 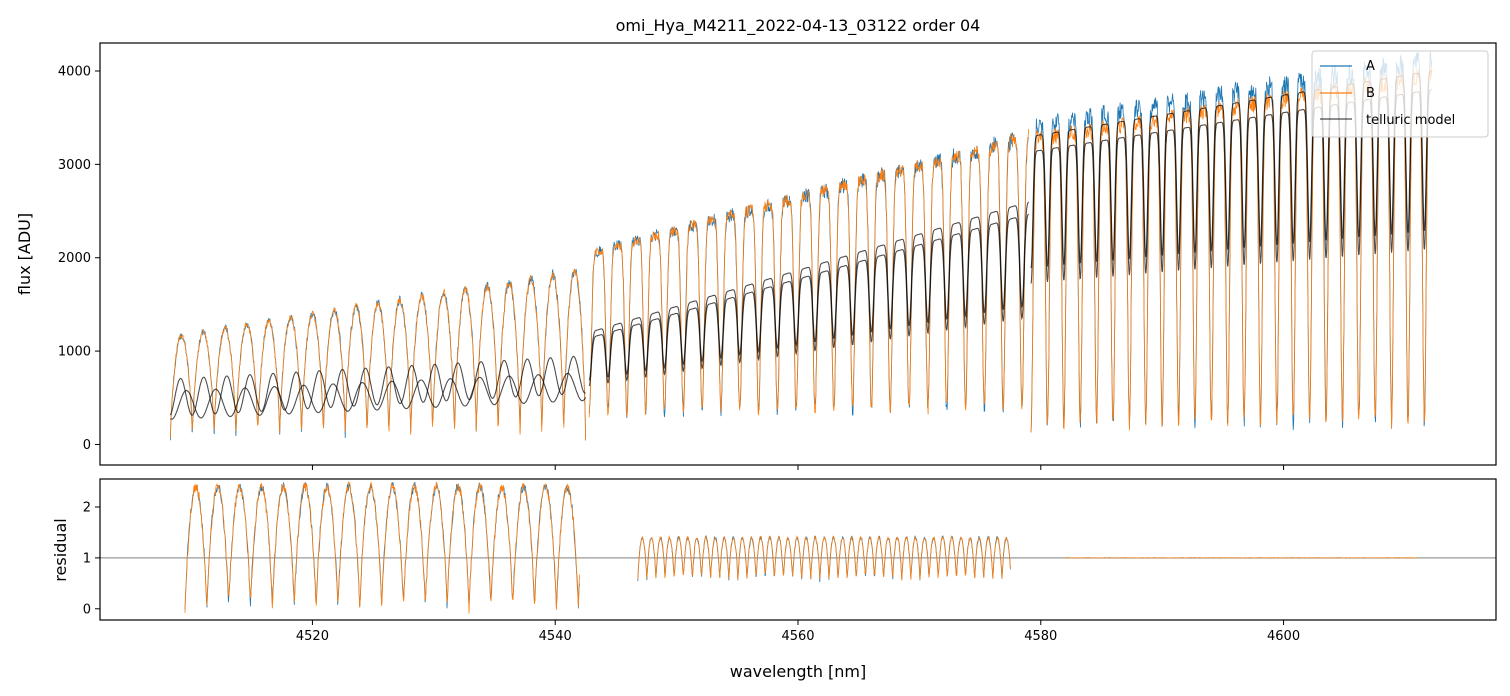 I want to click on x-tick-label: 4560, so click(x=797, y=636).